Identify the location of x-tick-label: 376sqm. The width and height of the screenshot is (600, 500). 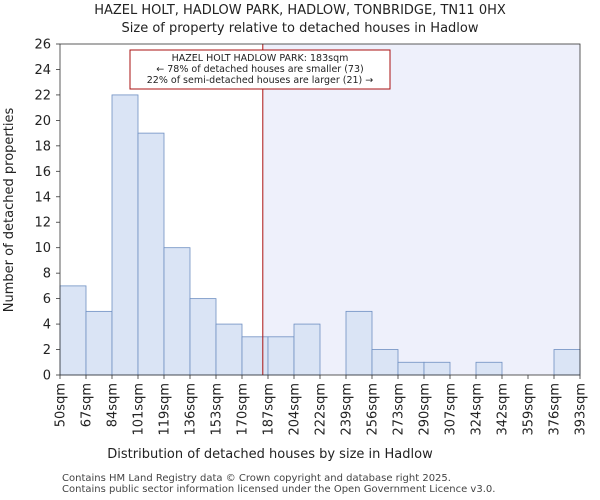
(555, 409).